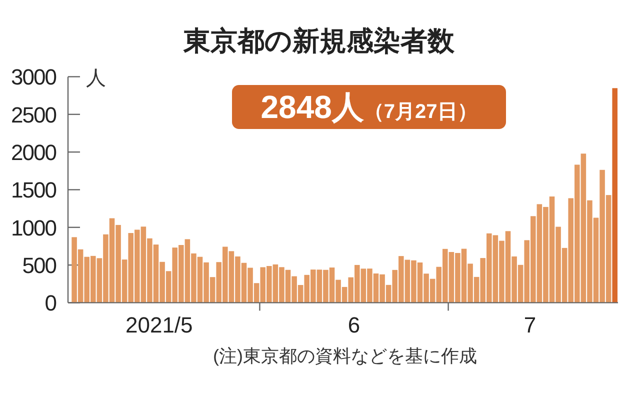 The width and height of the screenshot is (638, 395). I want to click on annotation: 2848人（7月27日）, so click(369, 107).